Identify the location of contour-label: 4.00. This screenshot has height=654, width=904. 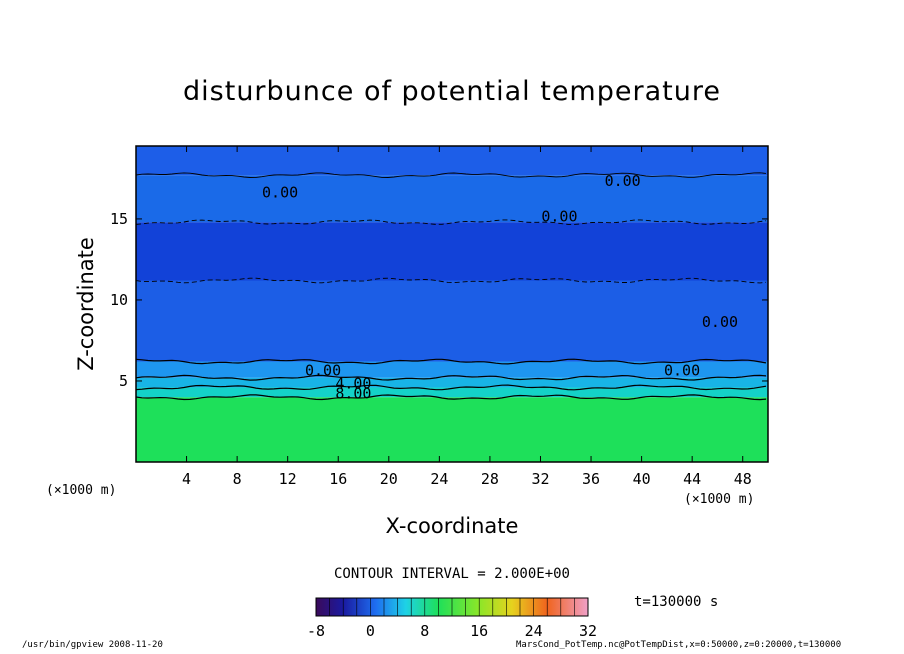
(353, 384).